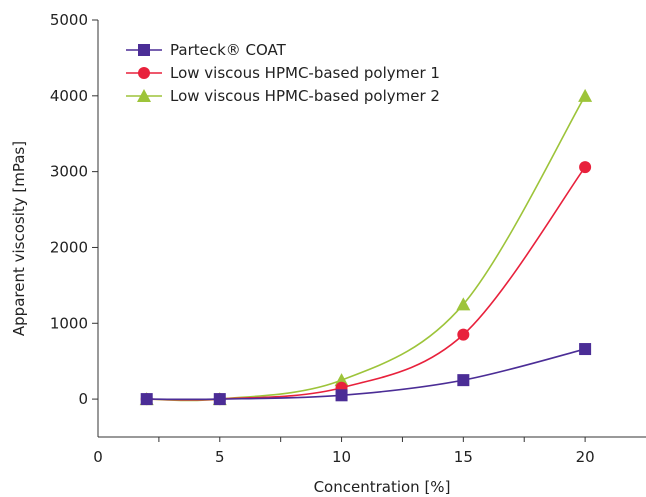 The width and height of the screenshot is (646, 497). What do you see at coordinates (341, 457) in the screenshot?
I see `x-tick-label: 10` at bounding box center [341, 457].